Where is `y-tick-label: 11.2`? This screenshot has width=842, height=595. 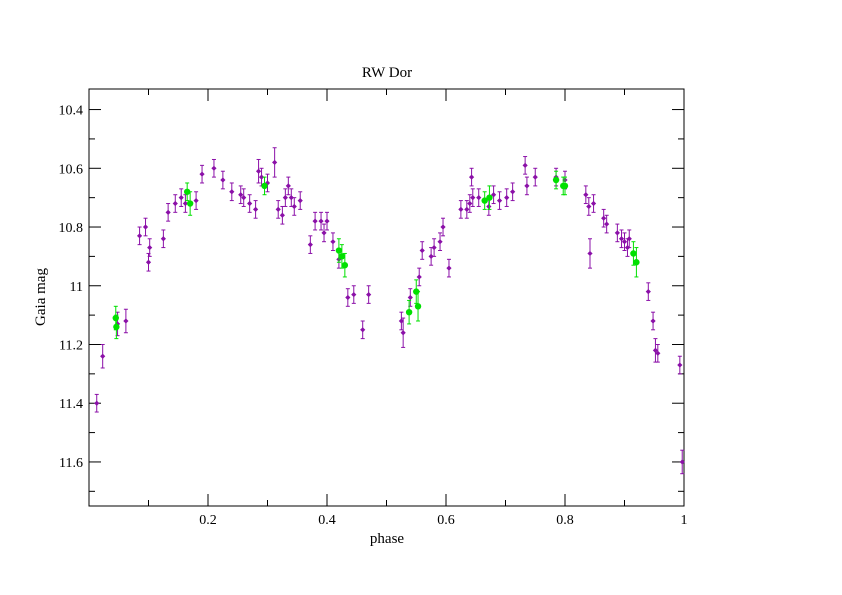 y-tick-label: 11.2 is located at coordinates (71, 345).